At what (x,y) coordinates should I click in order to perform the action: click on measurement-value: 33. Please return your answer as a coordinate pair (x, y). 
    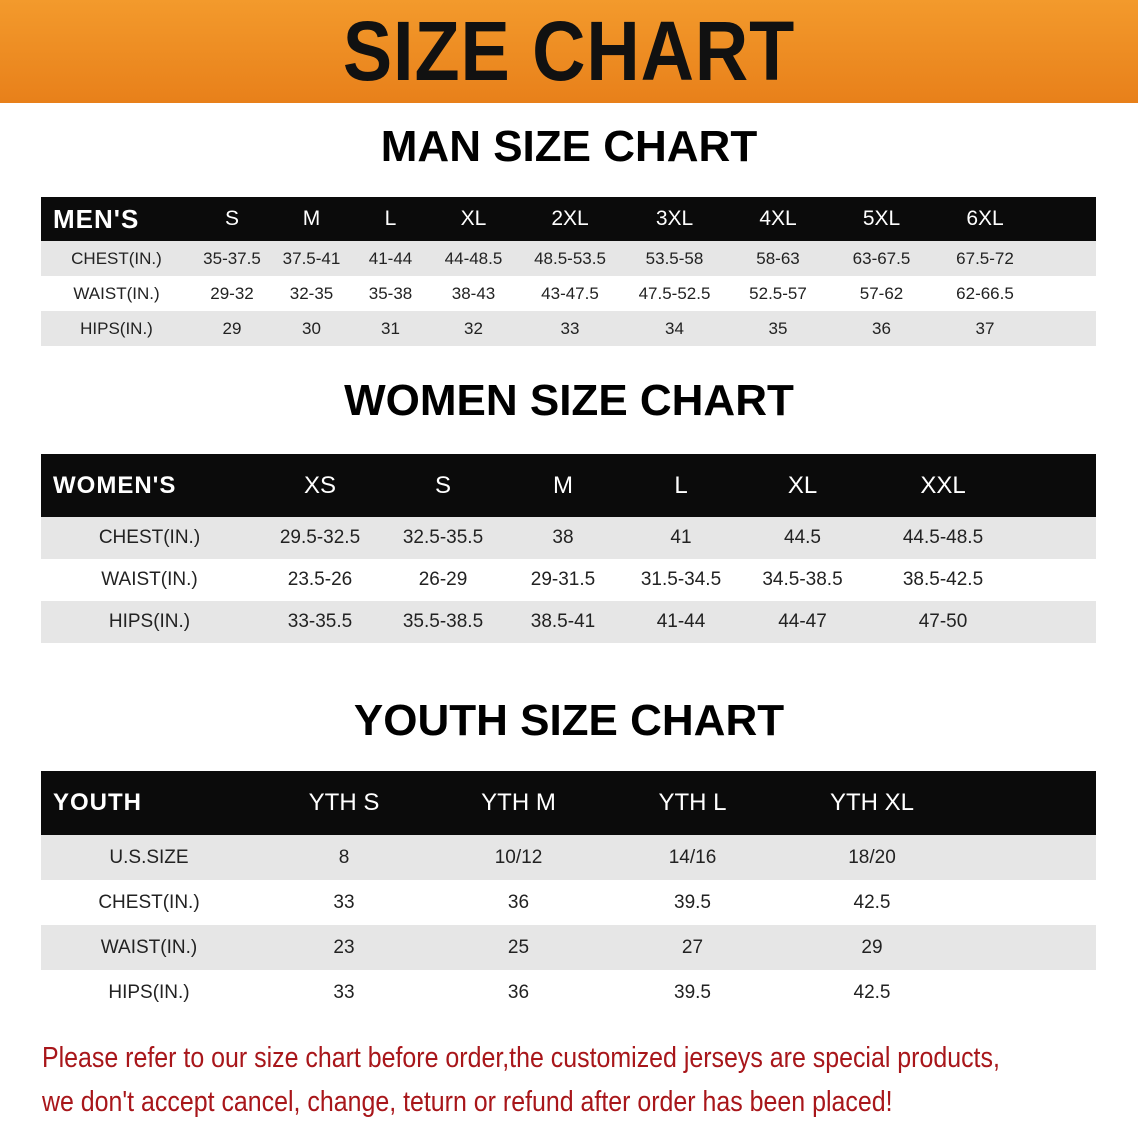
    Looking at the image, I should click on (570, 328).